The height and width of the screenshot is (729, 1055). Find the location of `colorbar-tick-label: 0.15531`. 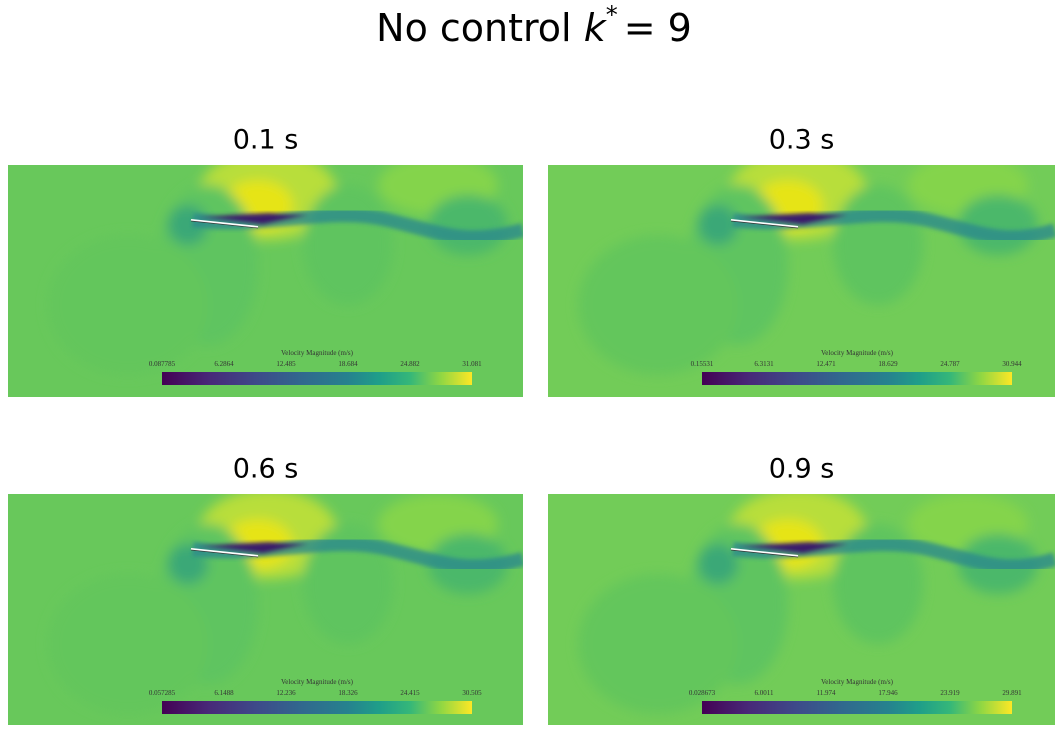

colorbar-tick-label: 0.15531 is located at coordinates (702, 364).